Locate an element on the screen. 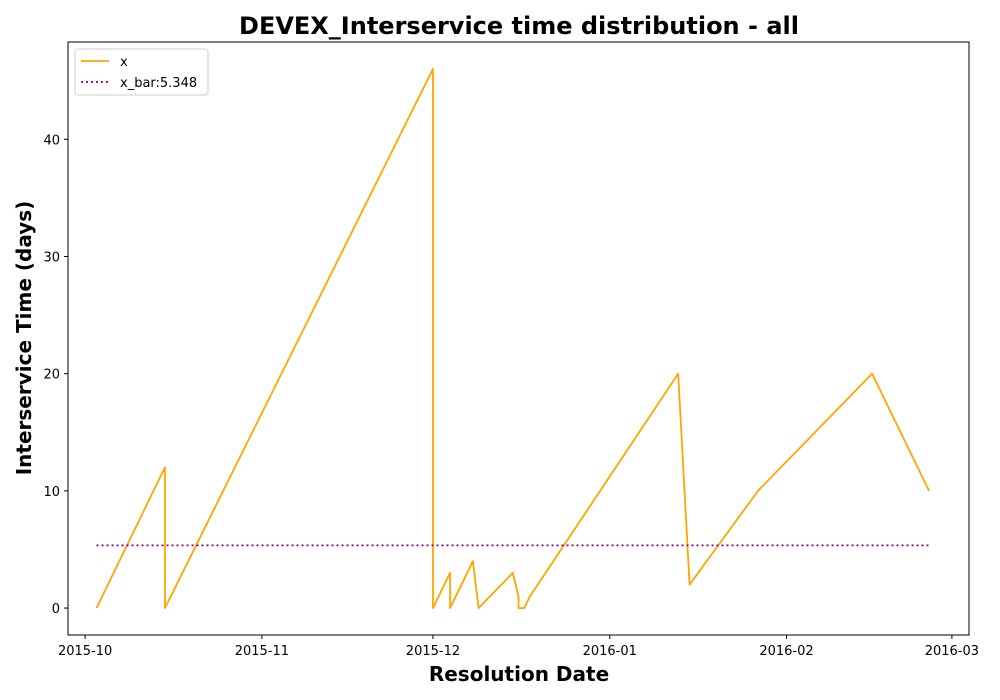  x-tick-label: 2015-12 is located at coordinates (433, 651).